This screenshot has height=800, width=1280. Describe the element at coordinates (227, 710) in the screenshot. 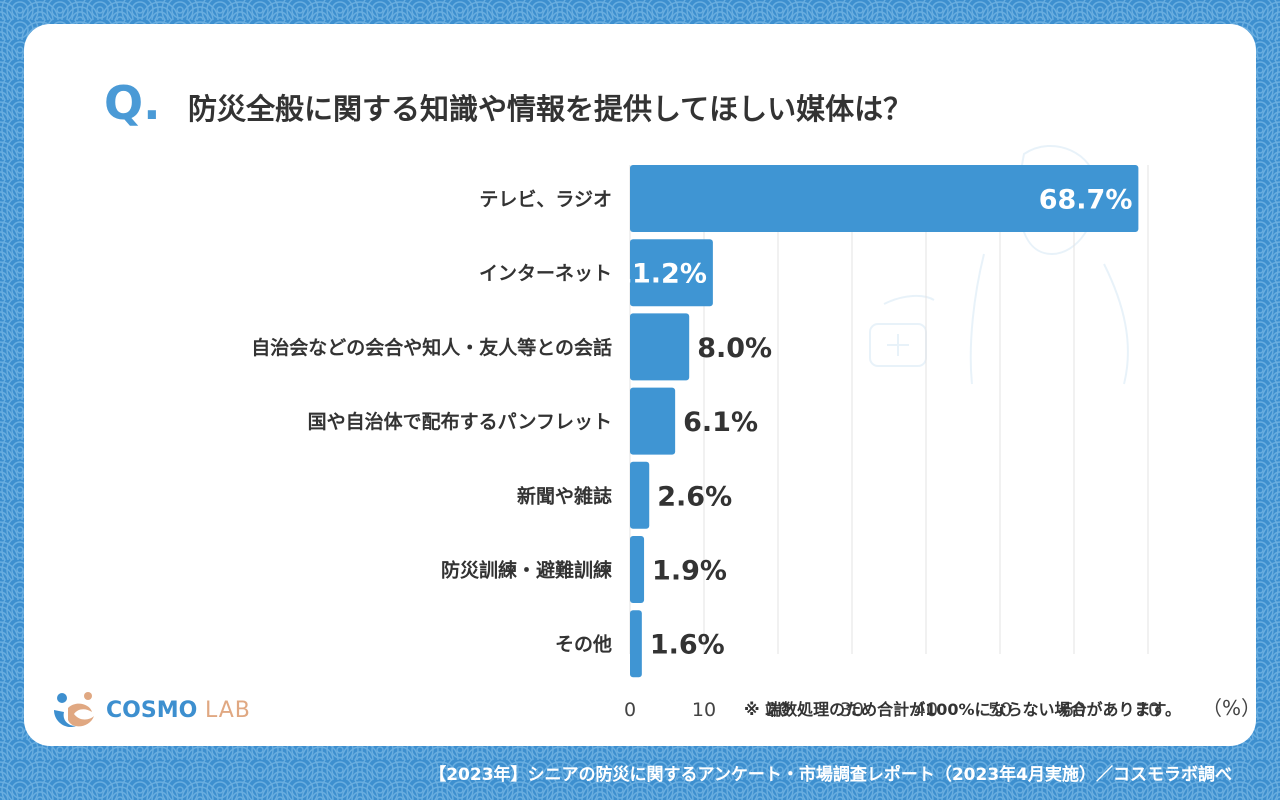

I see `logo-lab-text: LAB` at that location.